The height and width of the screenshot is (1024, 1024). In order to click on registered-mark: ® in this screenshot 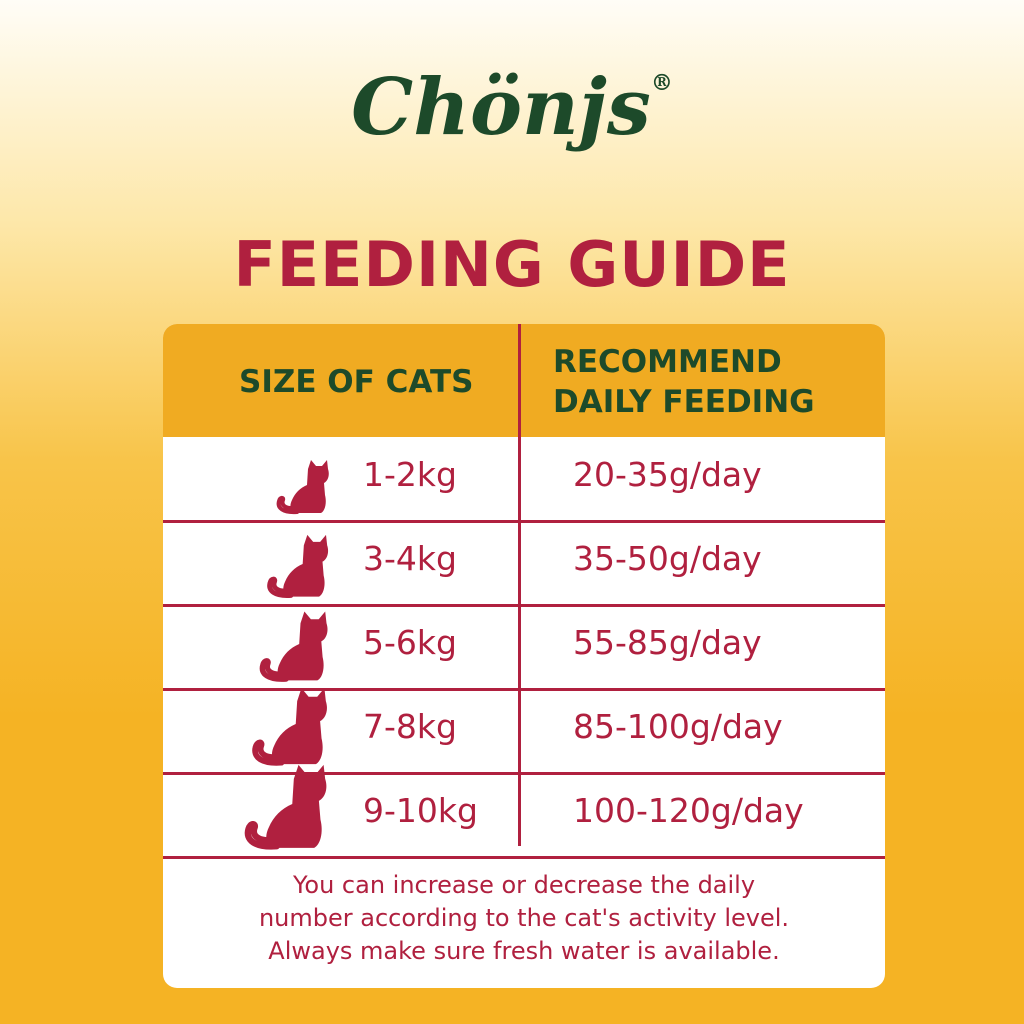, I will do `click(661, 83)`.